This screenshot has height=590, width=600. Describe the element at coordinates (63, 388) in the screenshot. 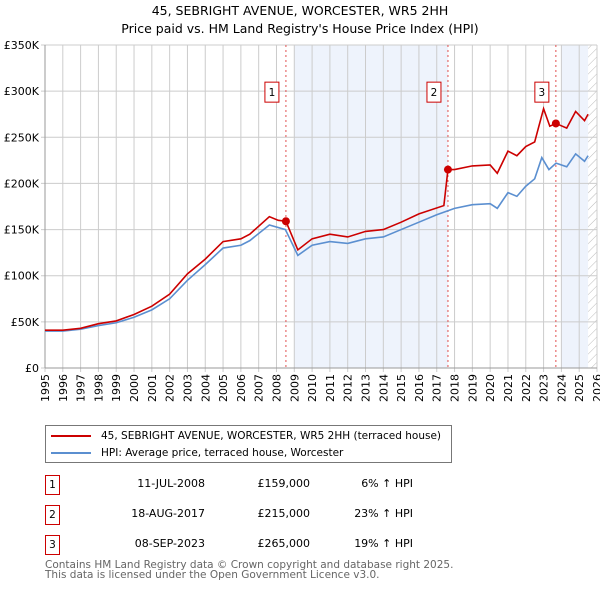

I see `x-tick-label: 1996` at that location.